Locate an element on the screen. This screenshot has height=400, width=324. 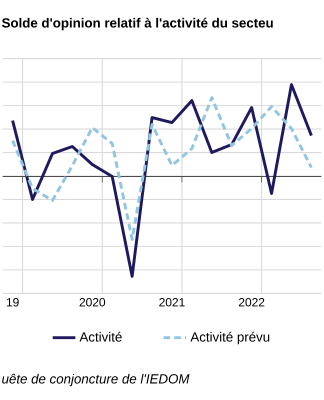
x-tick-label: 2020 is located at coordinates (93, 302).